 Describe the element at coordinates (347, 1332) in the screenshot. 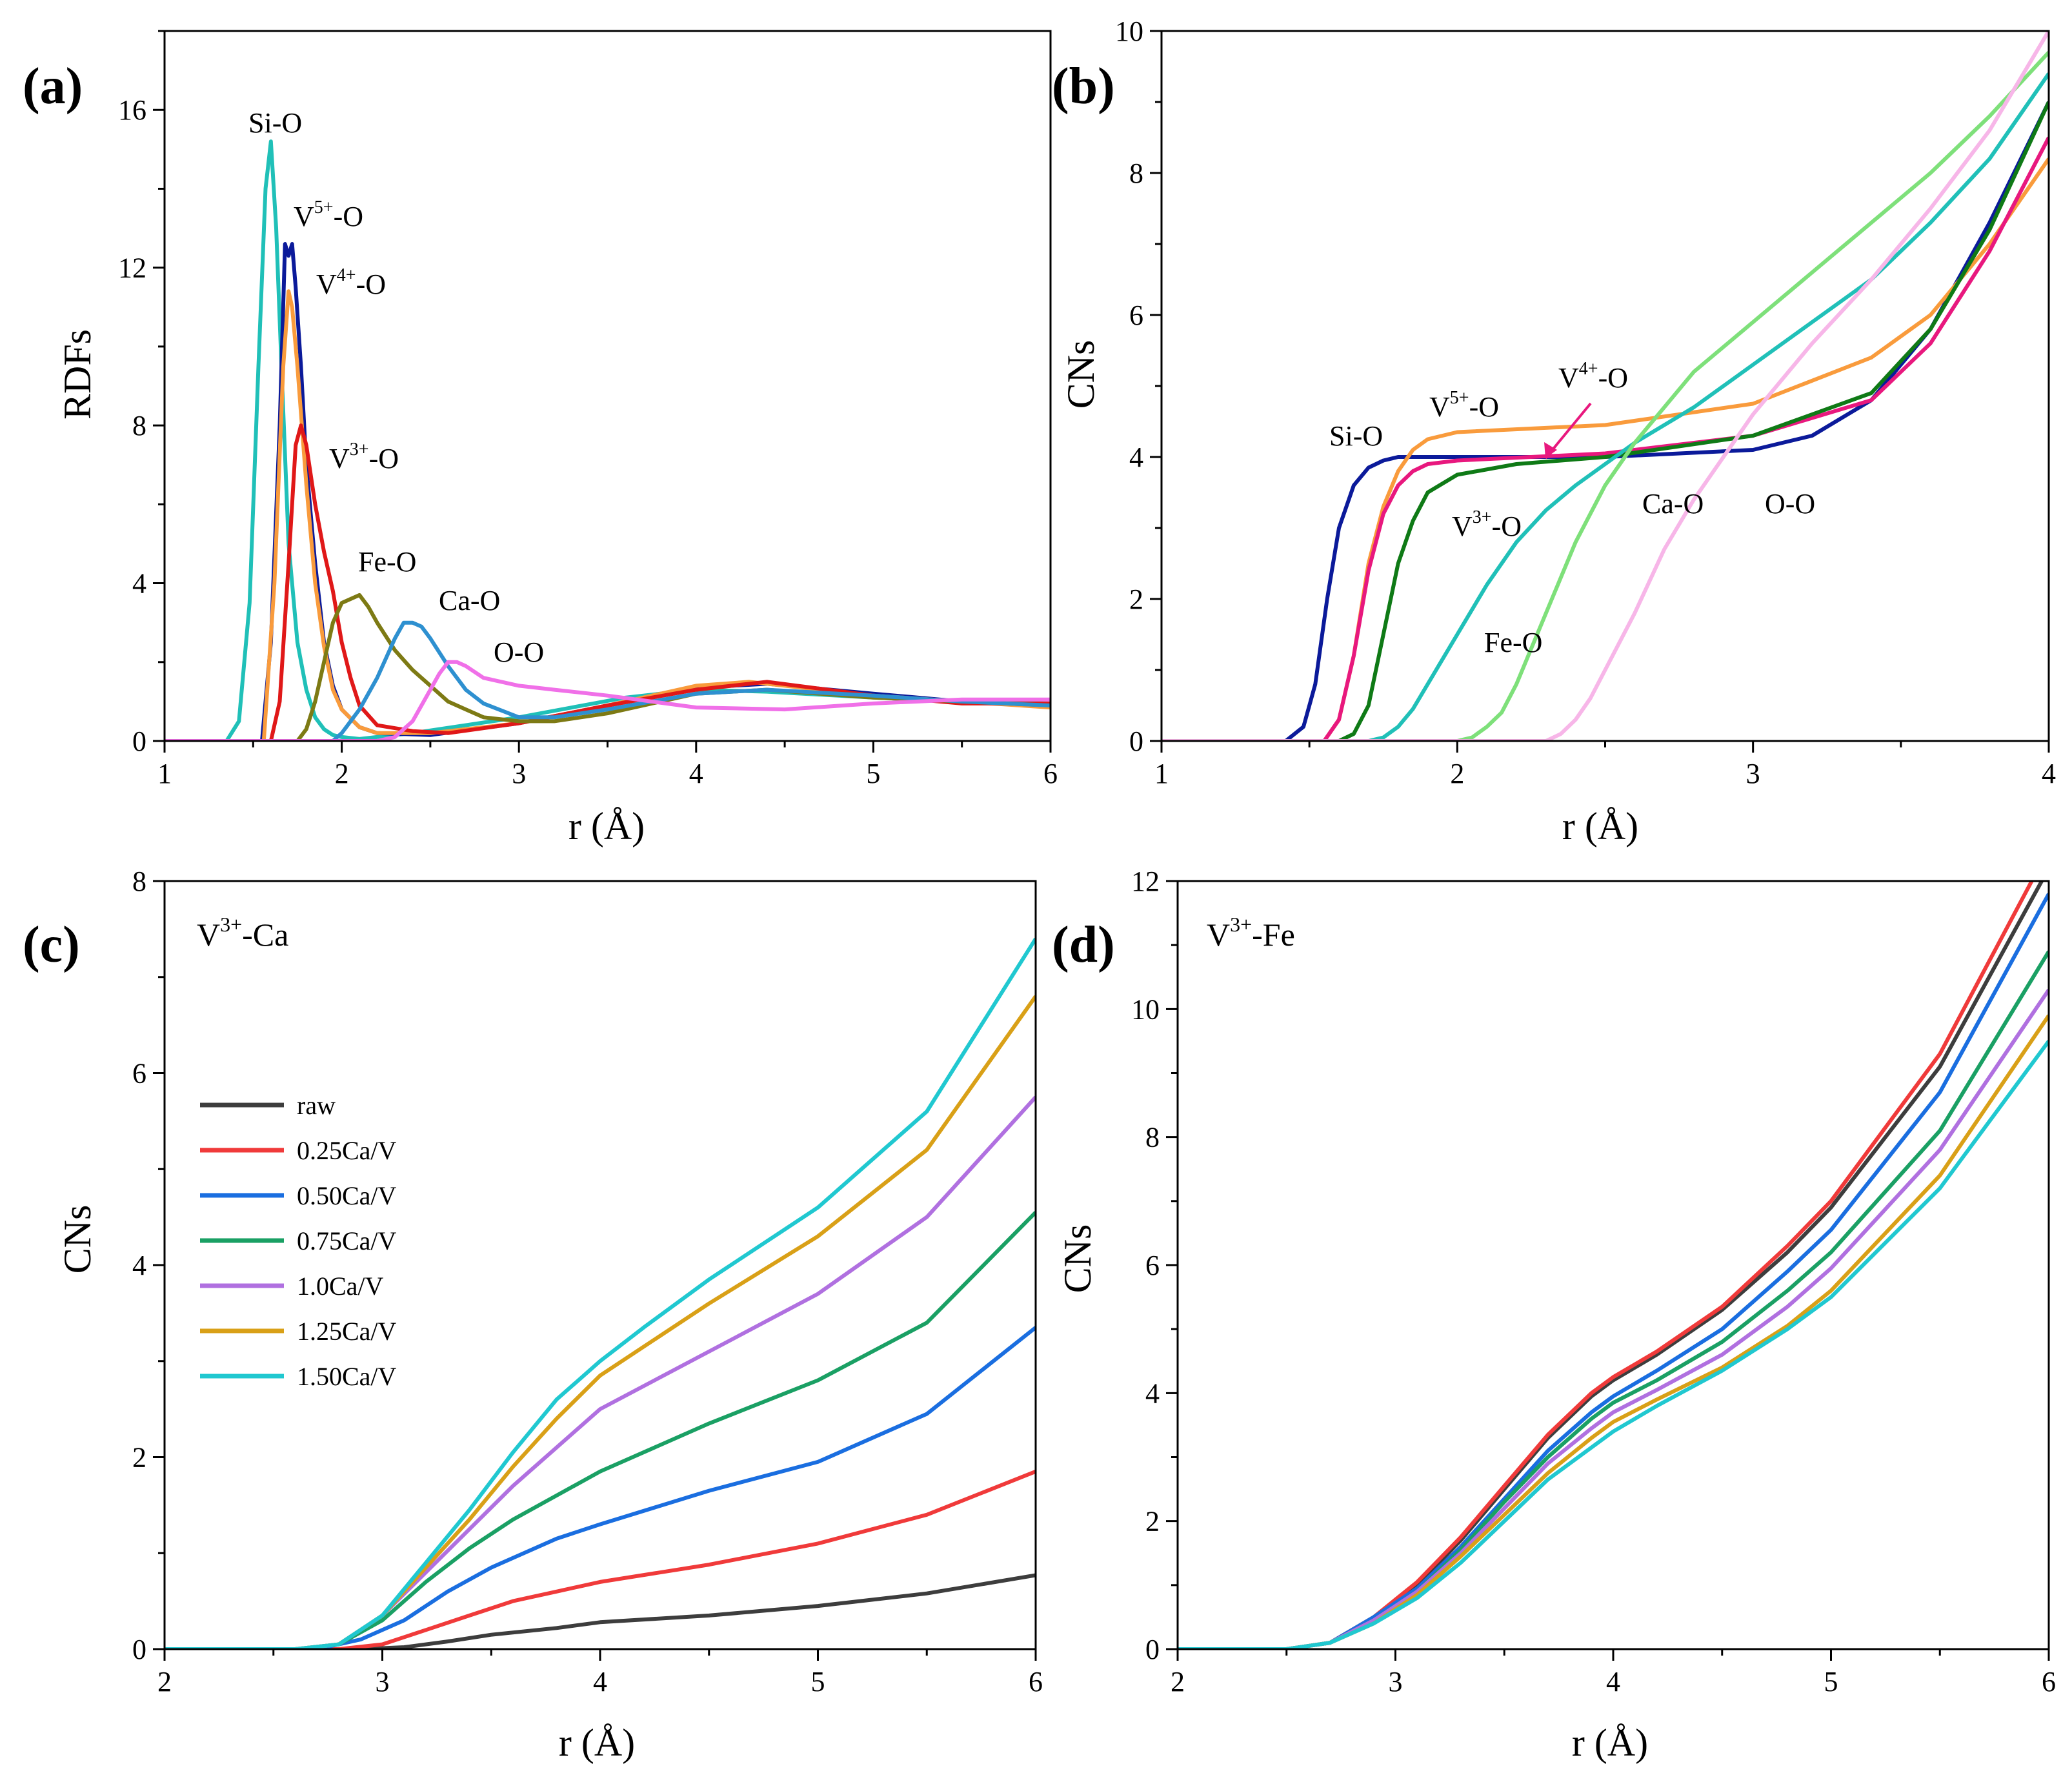

I see `legend-label: 1.25Ca/V` at that location.